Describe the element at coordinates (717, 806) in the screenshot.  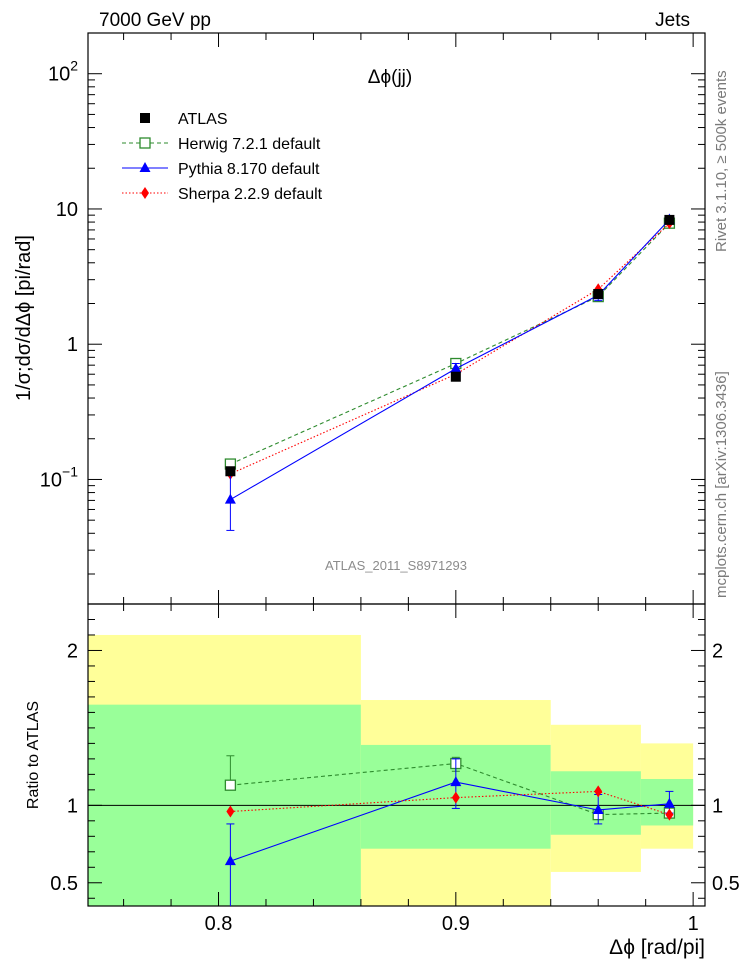
I see `ratio-y-tick-label-right: 1` at that location.